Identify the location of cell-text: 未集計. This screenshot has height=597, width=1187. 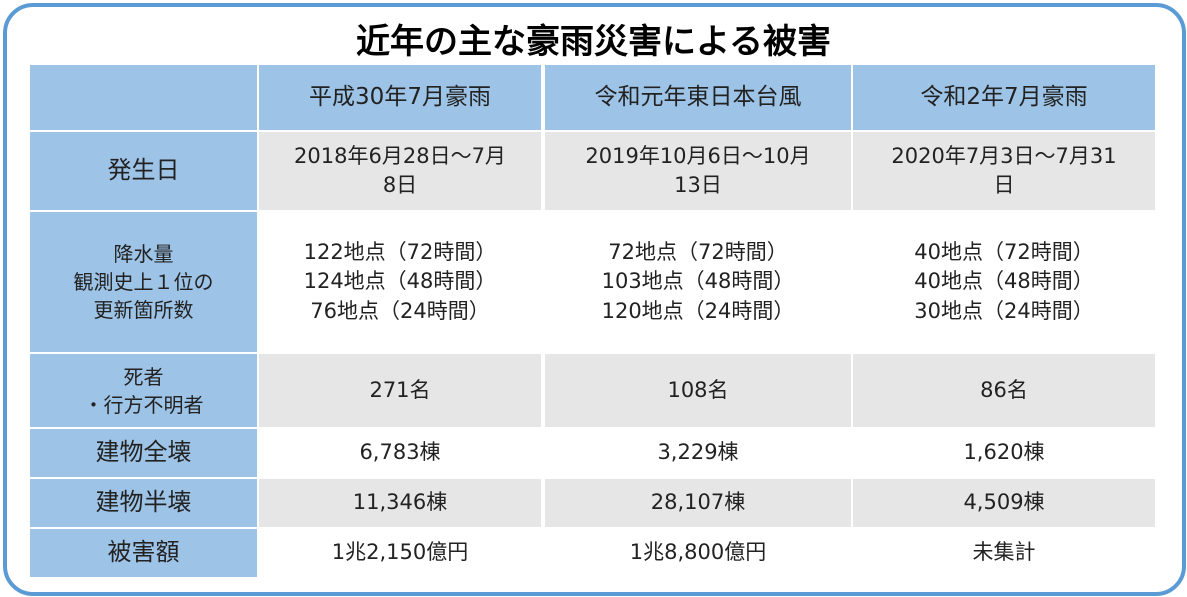
(1004, 552).